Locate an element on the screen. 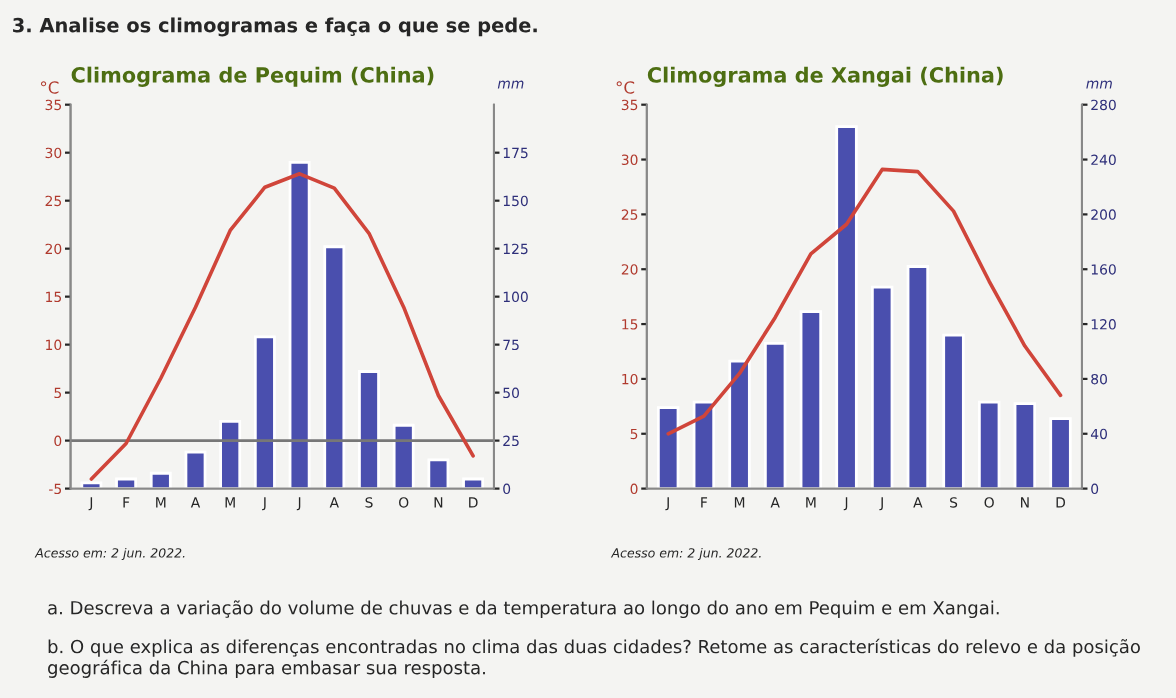 Image resolution: width=1176 pixels, height=698 pixels. chart-title: Climograma de Pequim (China) is located at coordinates (252, 76).